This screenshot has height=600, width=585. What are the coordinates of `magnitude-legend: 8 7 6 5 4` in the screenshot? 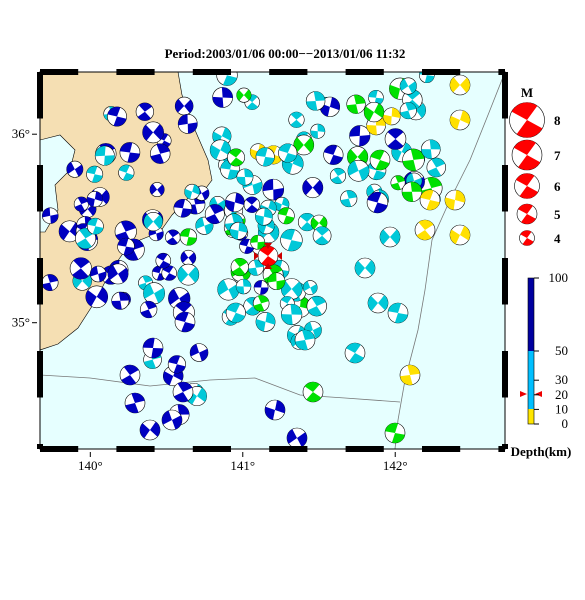 It's located at (535, 174).